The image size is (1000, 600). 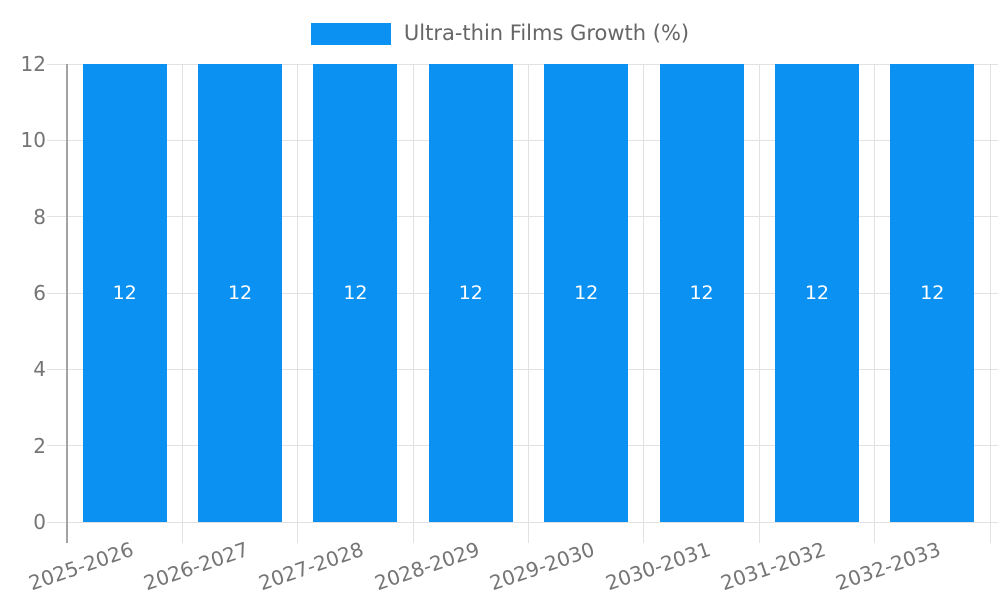 What do you see at coordinates (67, 303) in the screenshot?
I see `y-axis-line` at bounding box center [67, 303].